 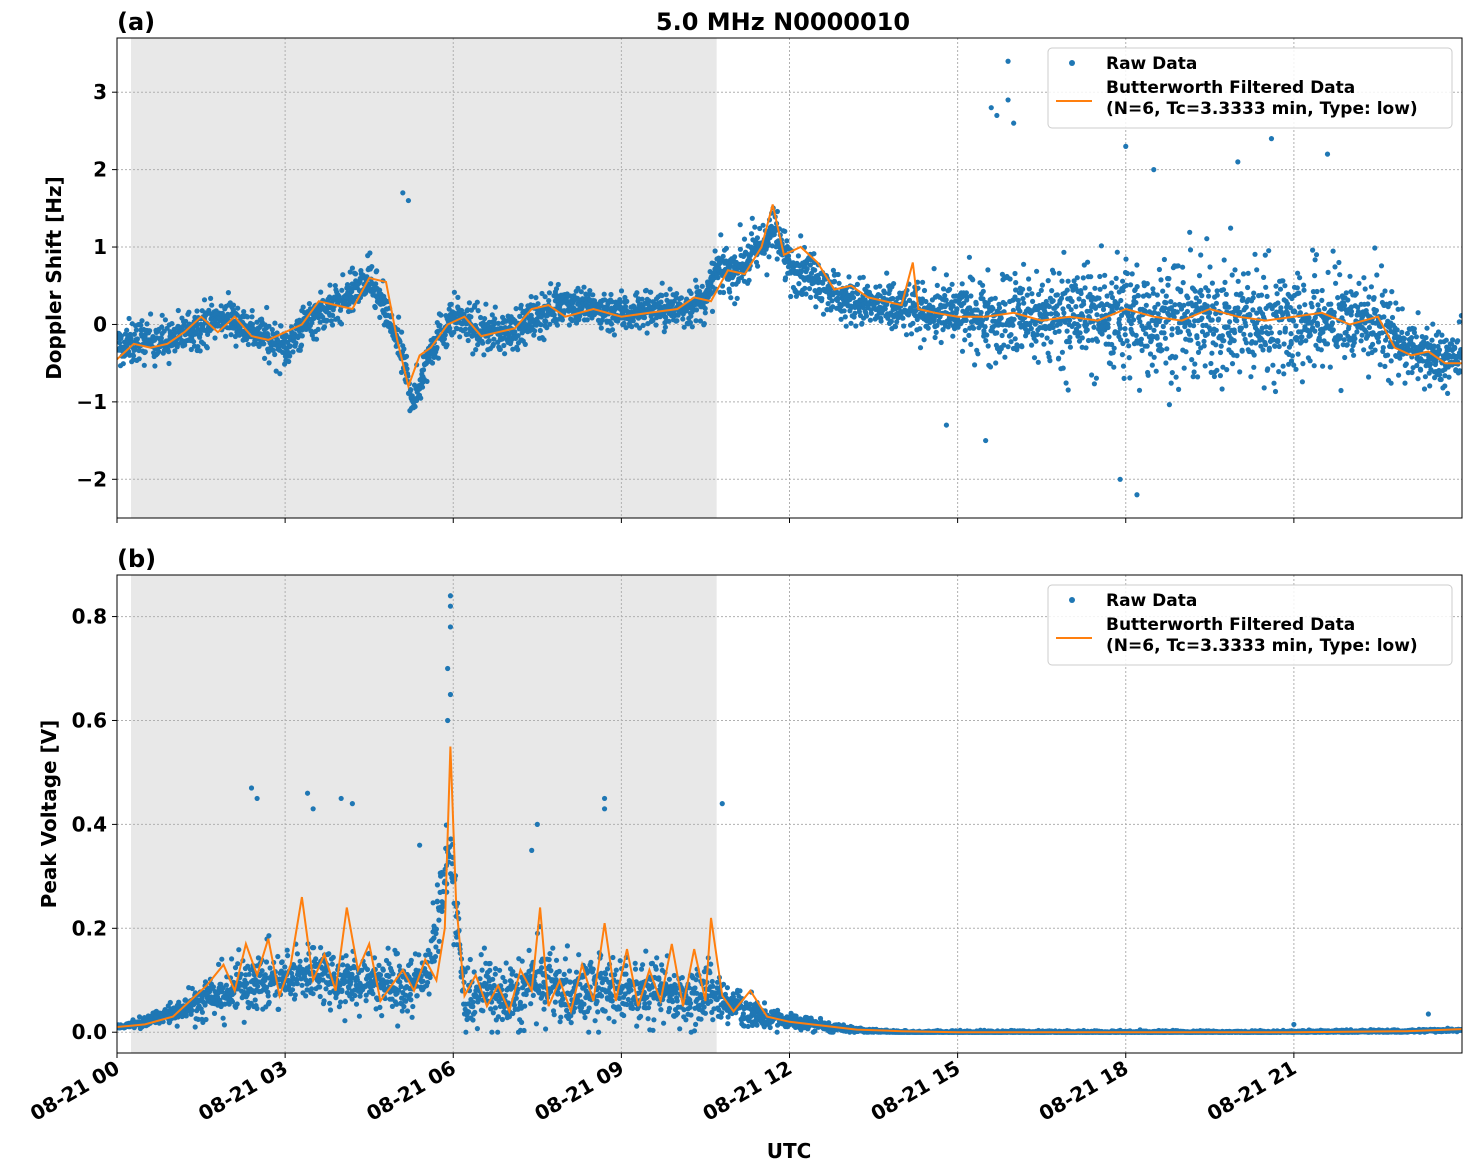 I want to click on y-tick-label: −1, so click(x=91, y=402).